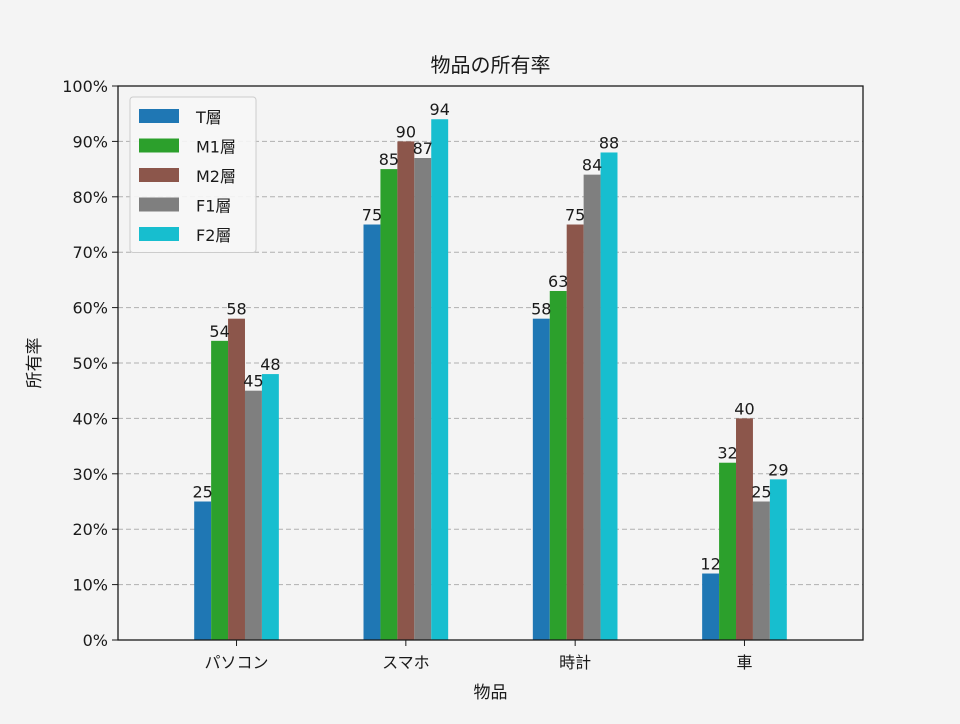 This screenshot has width=960, height=724. Describe the element at coordinates (389, 159) in the screenshot. I see `bar-value-label: 85` at that location.